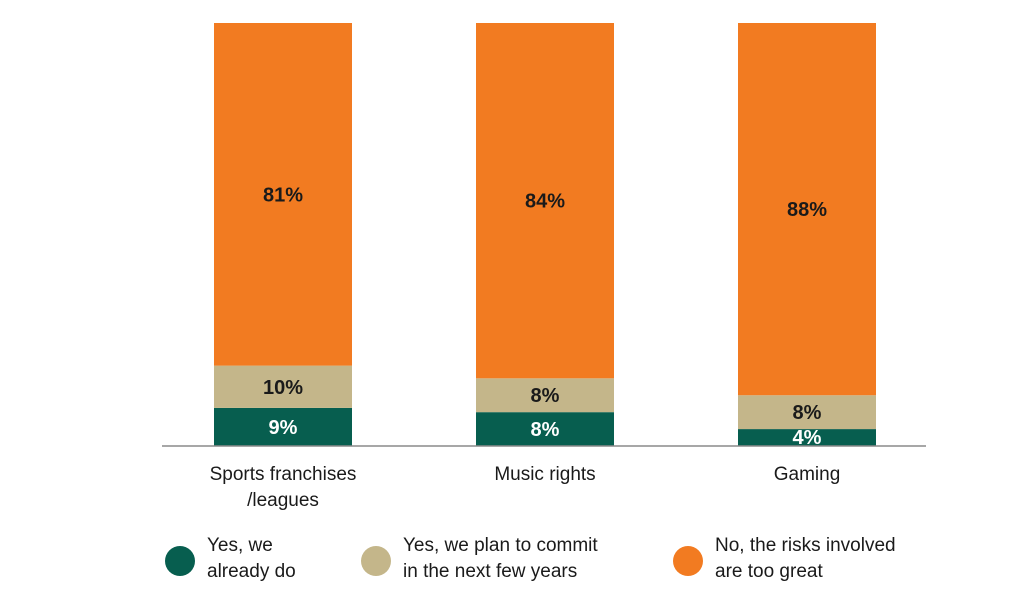 The width and height of the screenshot is (1024, 616). I want to click on category-label-line: Music rights, so click(544, 474).